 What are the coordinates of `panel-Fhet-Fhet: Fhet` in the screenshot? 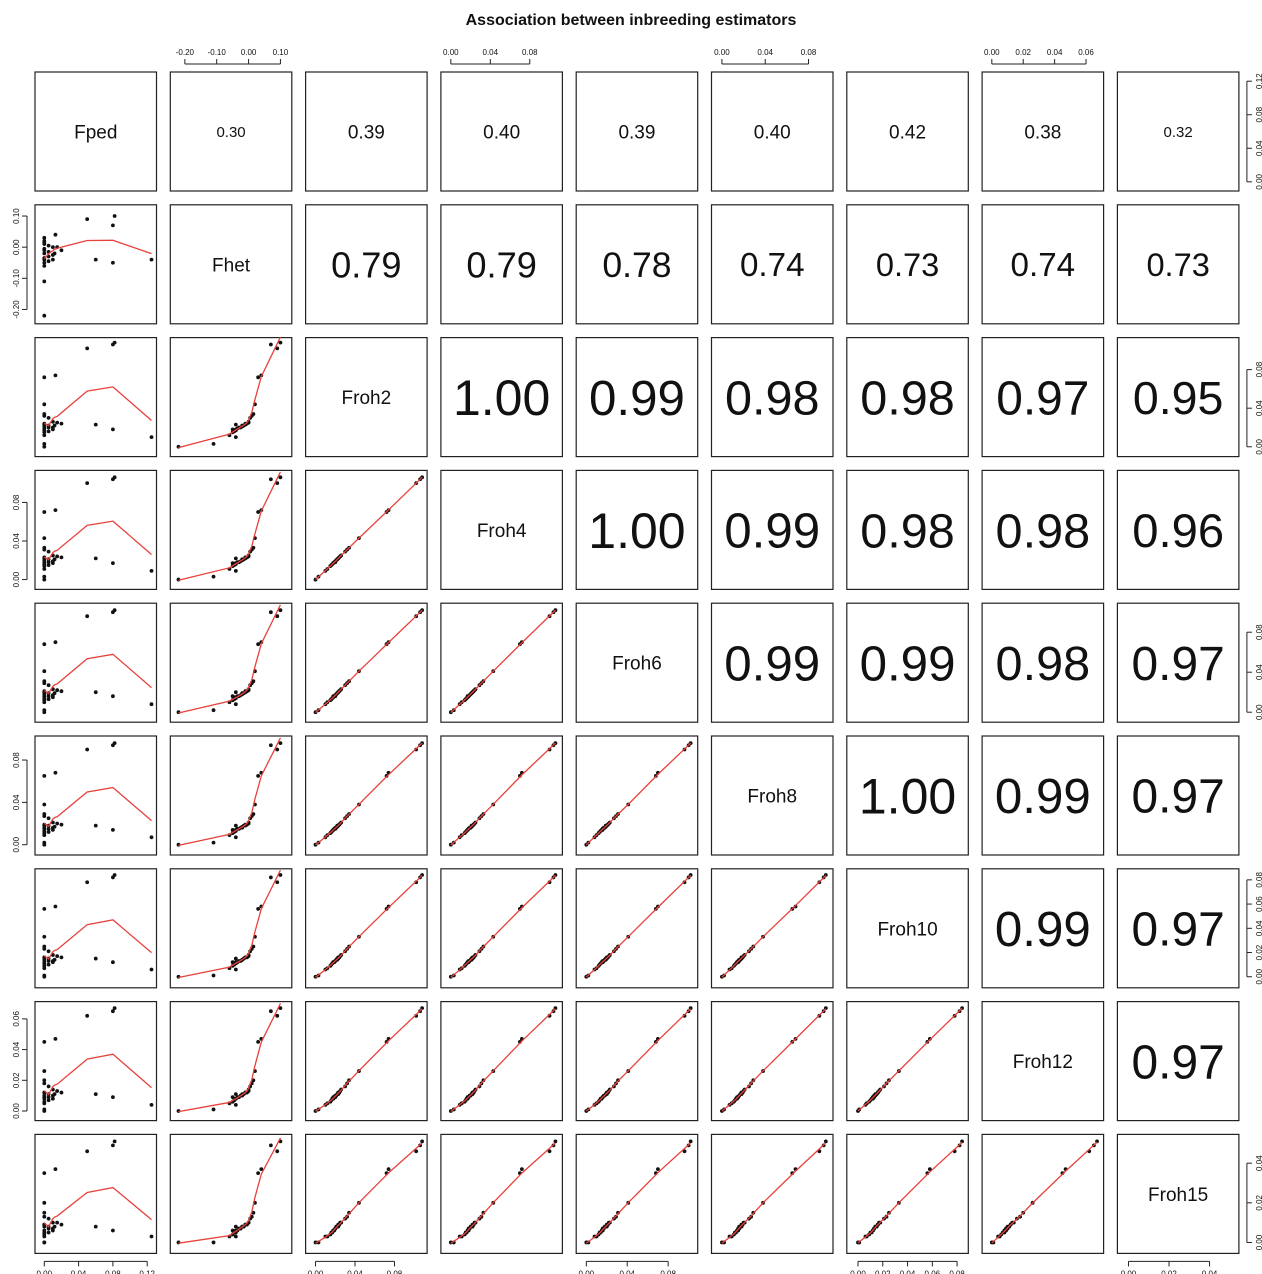 It's located at (231, 264).